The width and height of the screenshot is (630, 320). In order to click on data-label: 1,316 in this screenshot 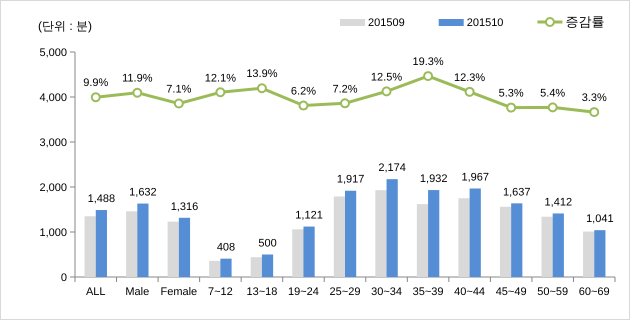, I will do `click(184, 206)`.